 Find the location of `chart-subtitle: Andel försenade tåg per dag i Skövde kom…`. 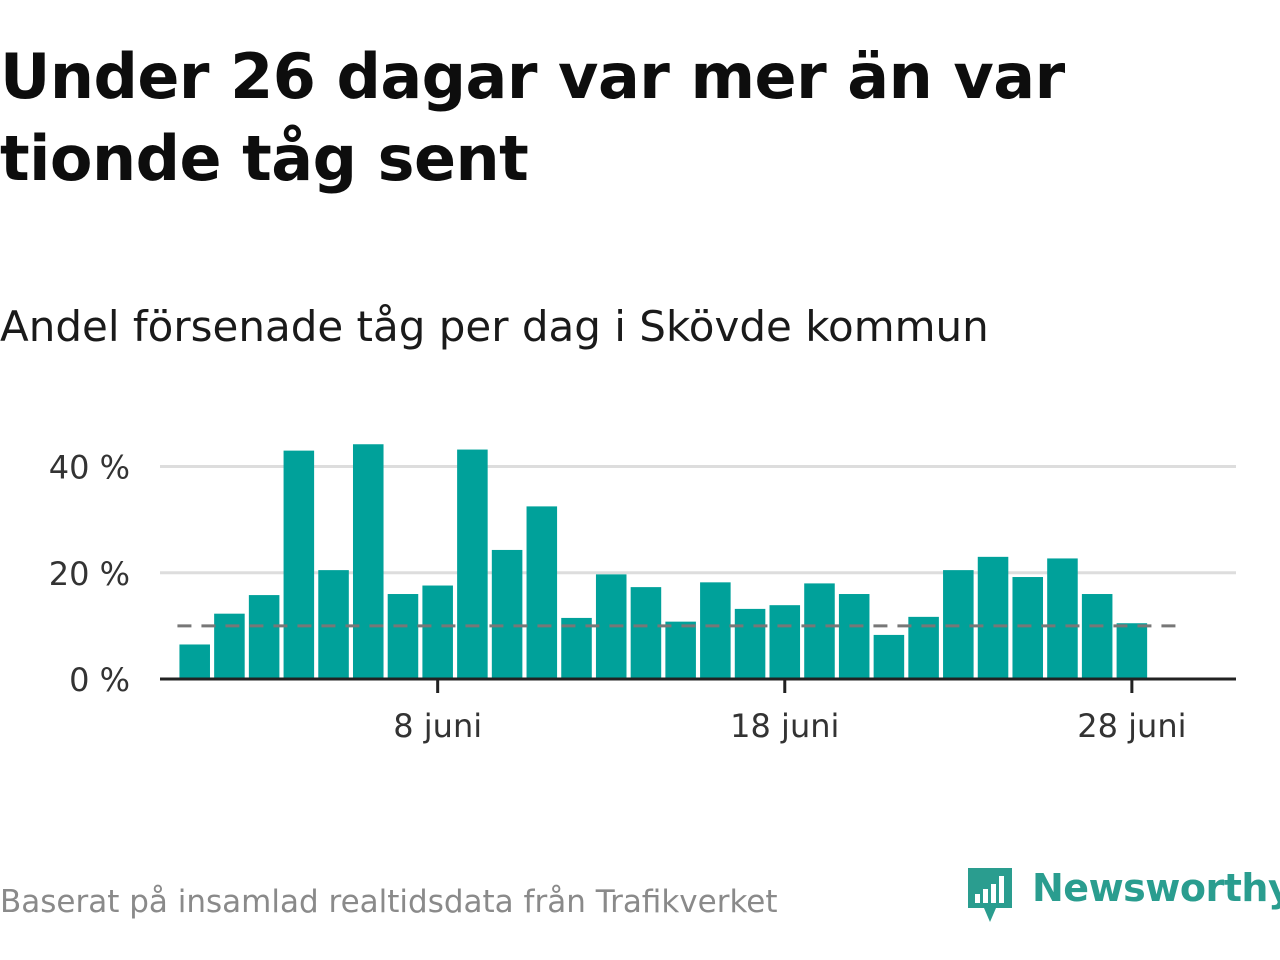

chart-subtitle: Andel försenade tåg per dag i Skövde kom… is located at coordinates (494, 326).